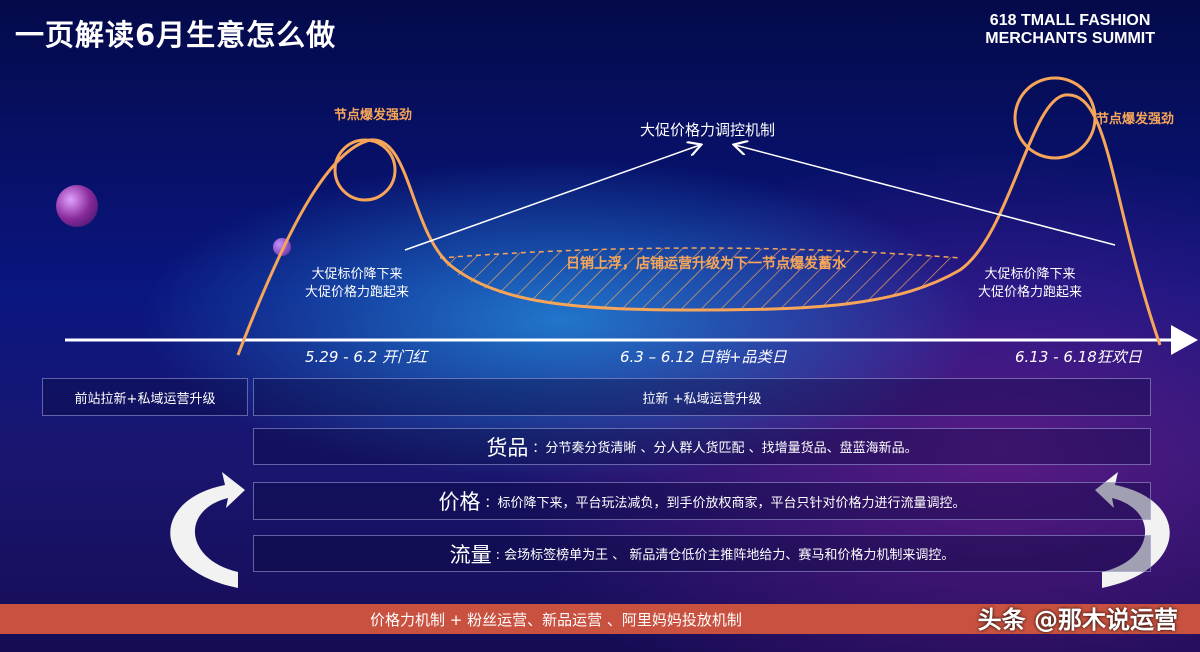 This screenshot has height=652, width=1200. I want to click on left-note-line-1: 大促标价降下来, so click(357, 274).